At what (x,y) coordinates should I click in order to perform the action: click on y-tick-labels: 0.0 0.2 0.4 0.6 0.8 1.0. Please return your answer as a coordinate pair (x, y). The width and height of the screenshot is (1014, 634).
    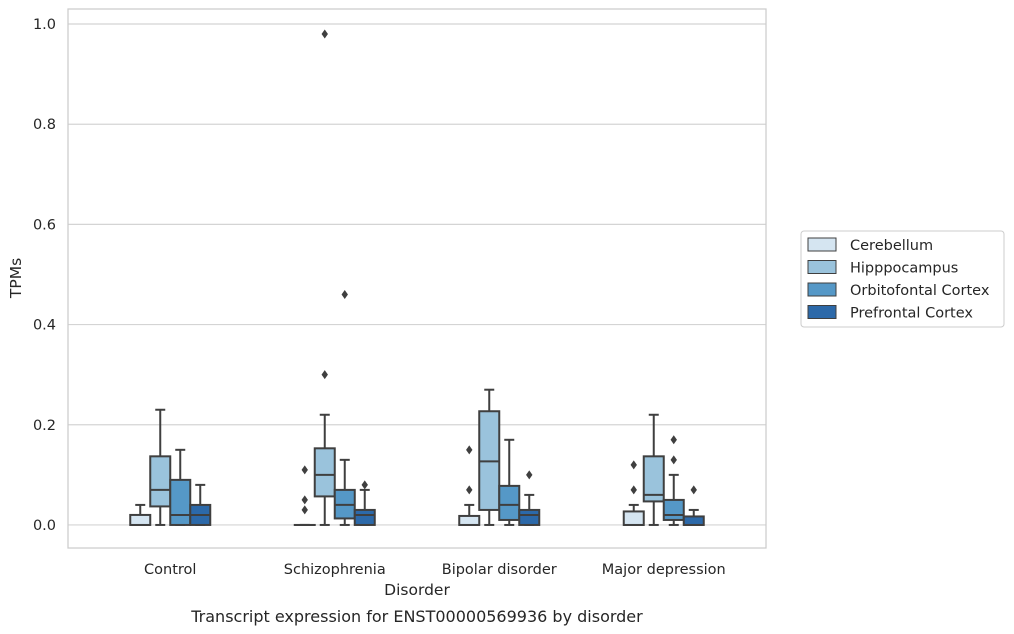
    Looking at the image, I should click on (44, 275).